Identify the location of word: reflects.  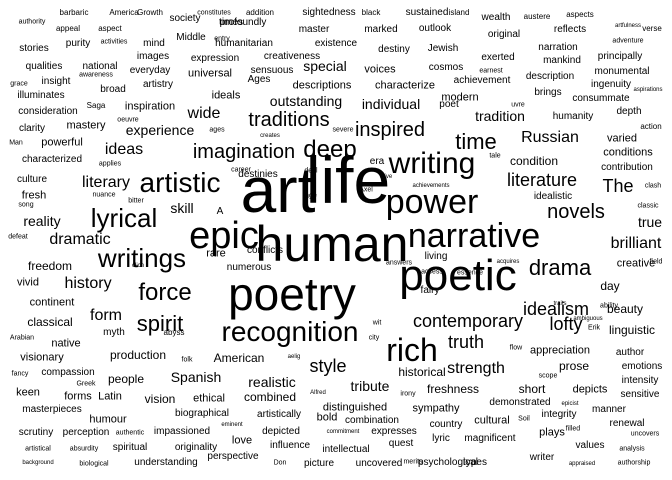
(570, 29).